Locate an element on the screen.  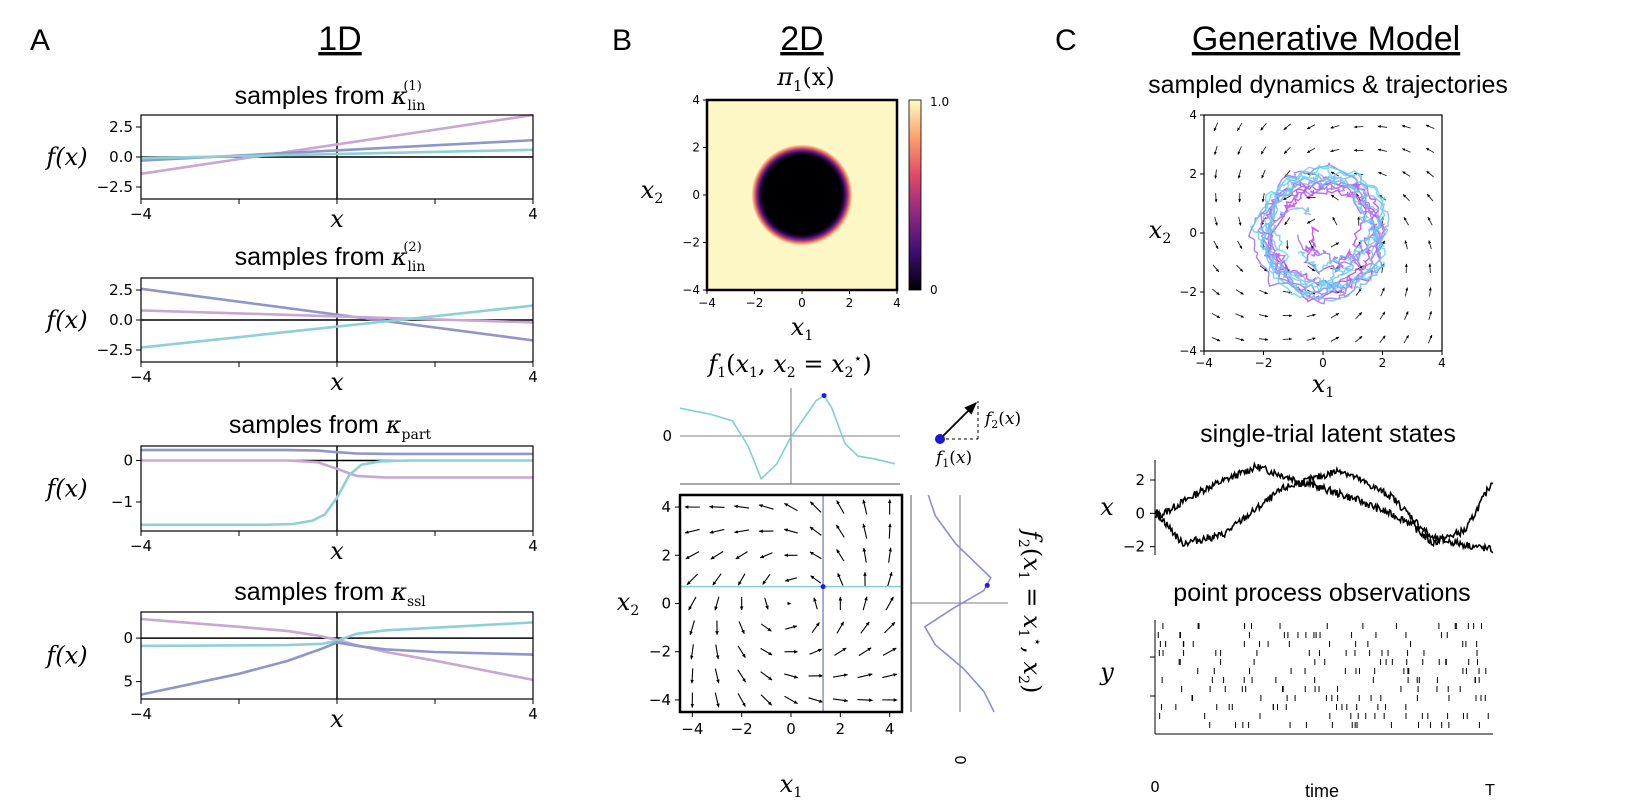
b2-point is located at coordinates (824, 396).